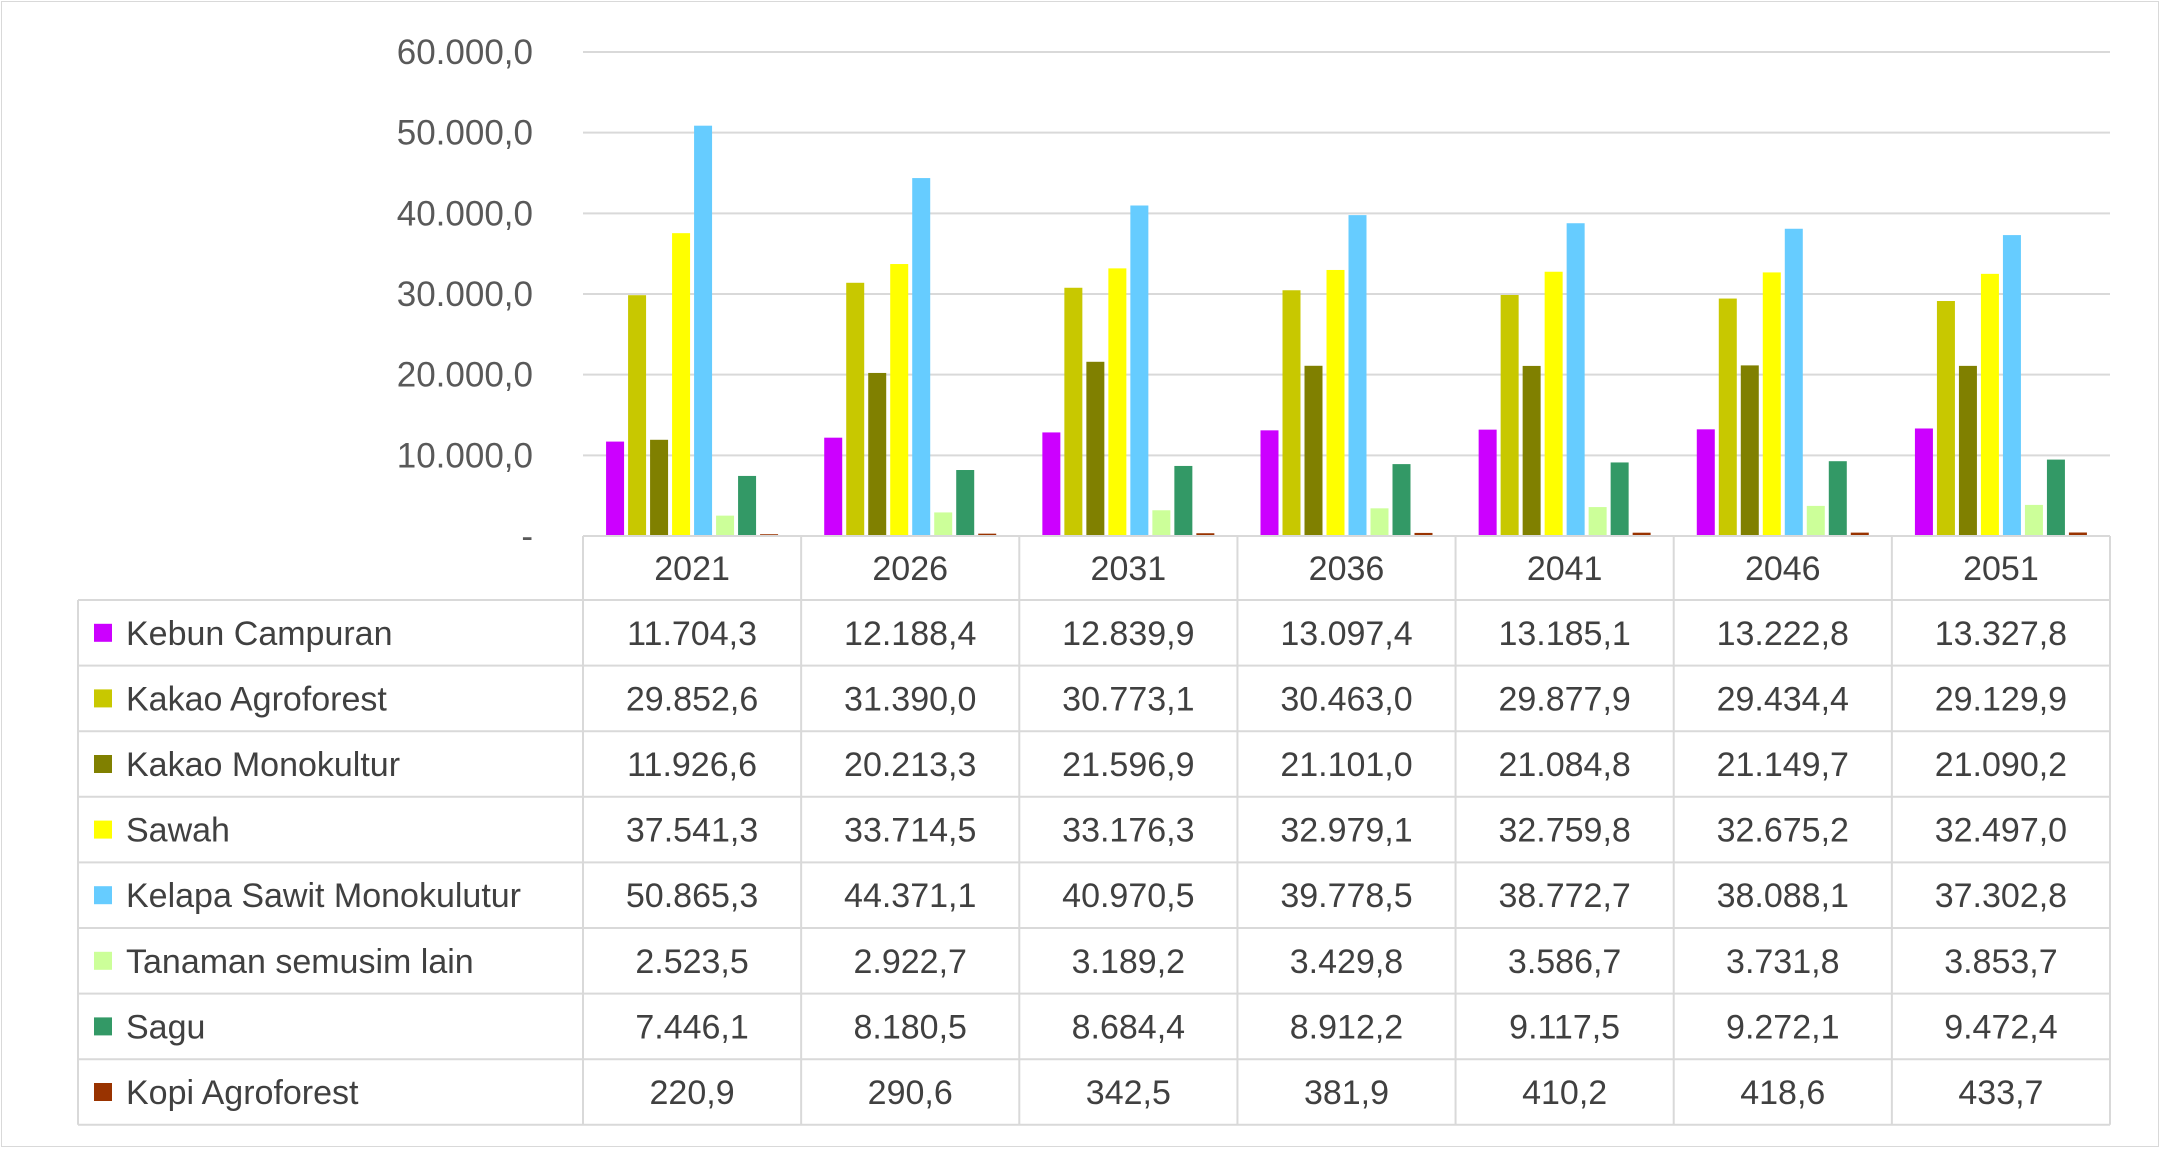 This screenshot has width=2162, height=1150. Describe the element at coordinates (1128, 831) in the screenshot. I see `data-label: 33.176,3` at that location.